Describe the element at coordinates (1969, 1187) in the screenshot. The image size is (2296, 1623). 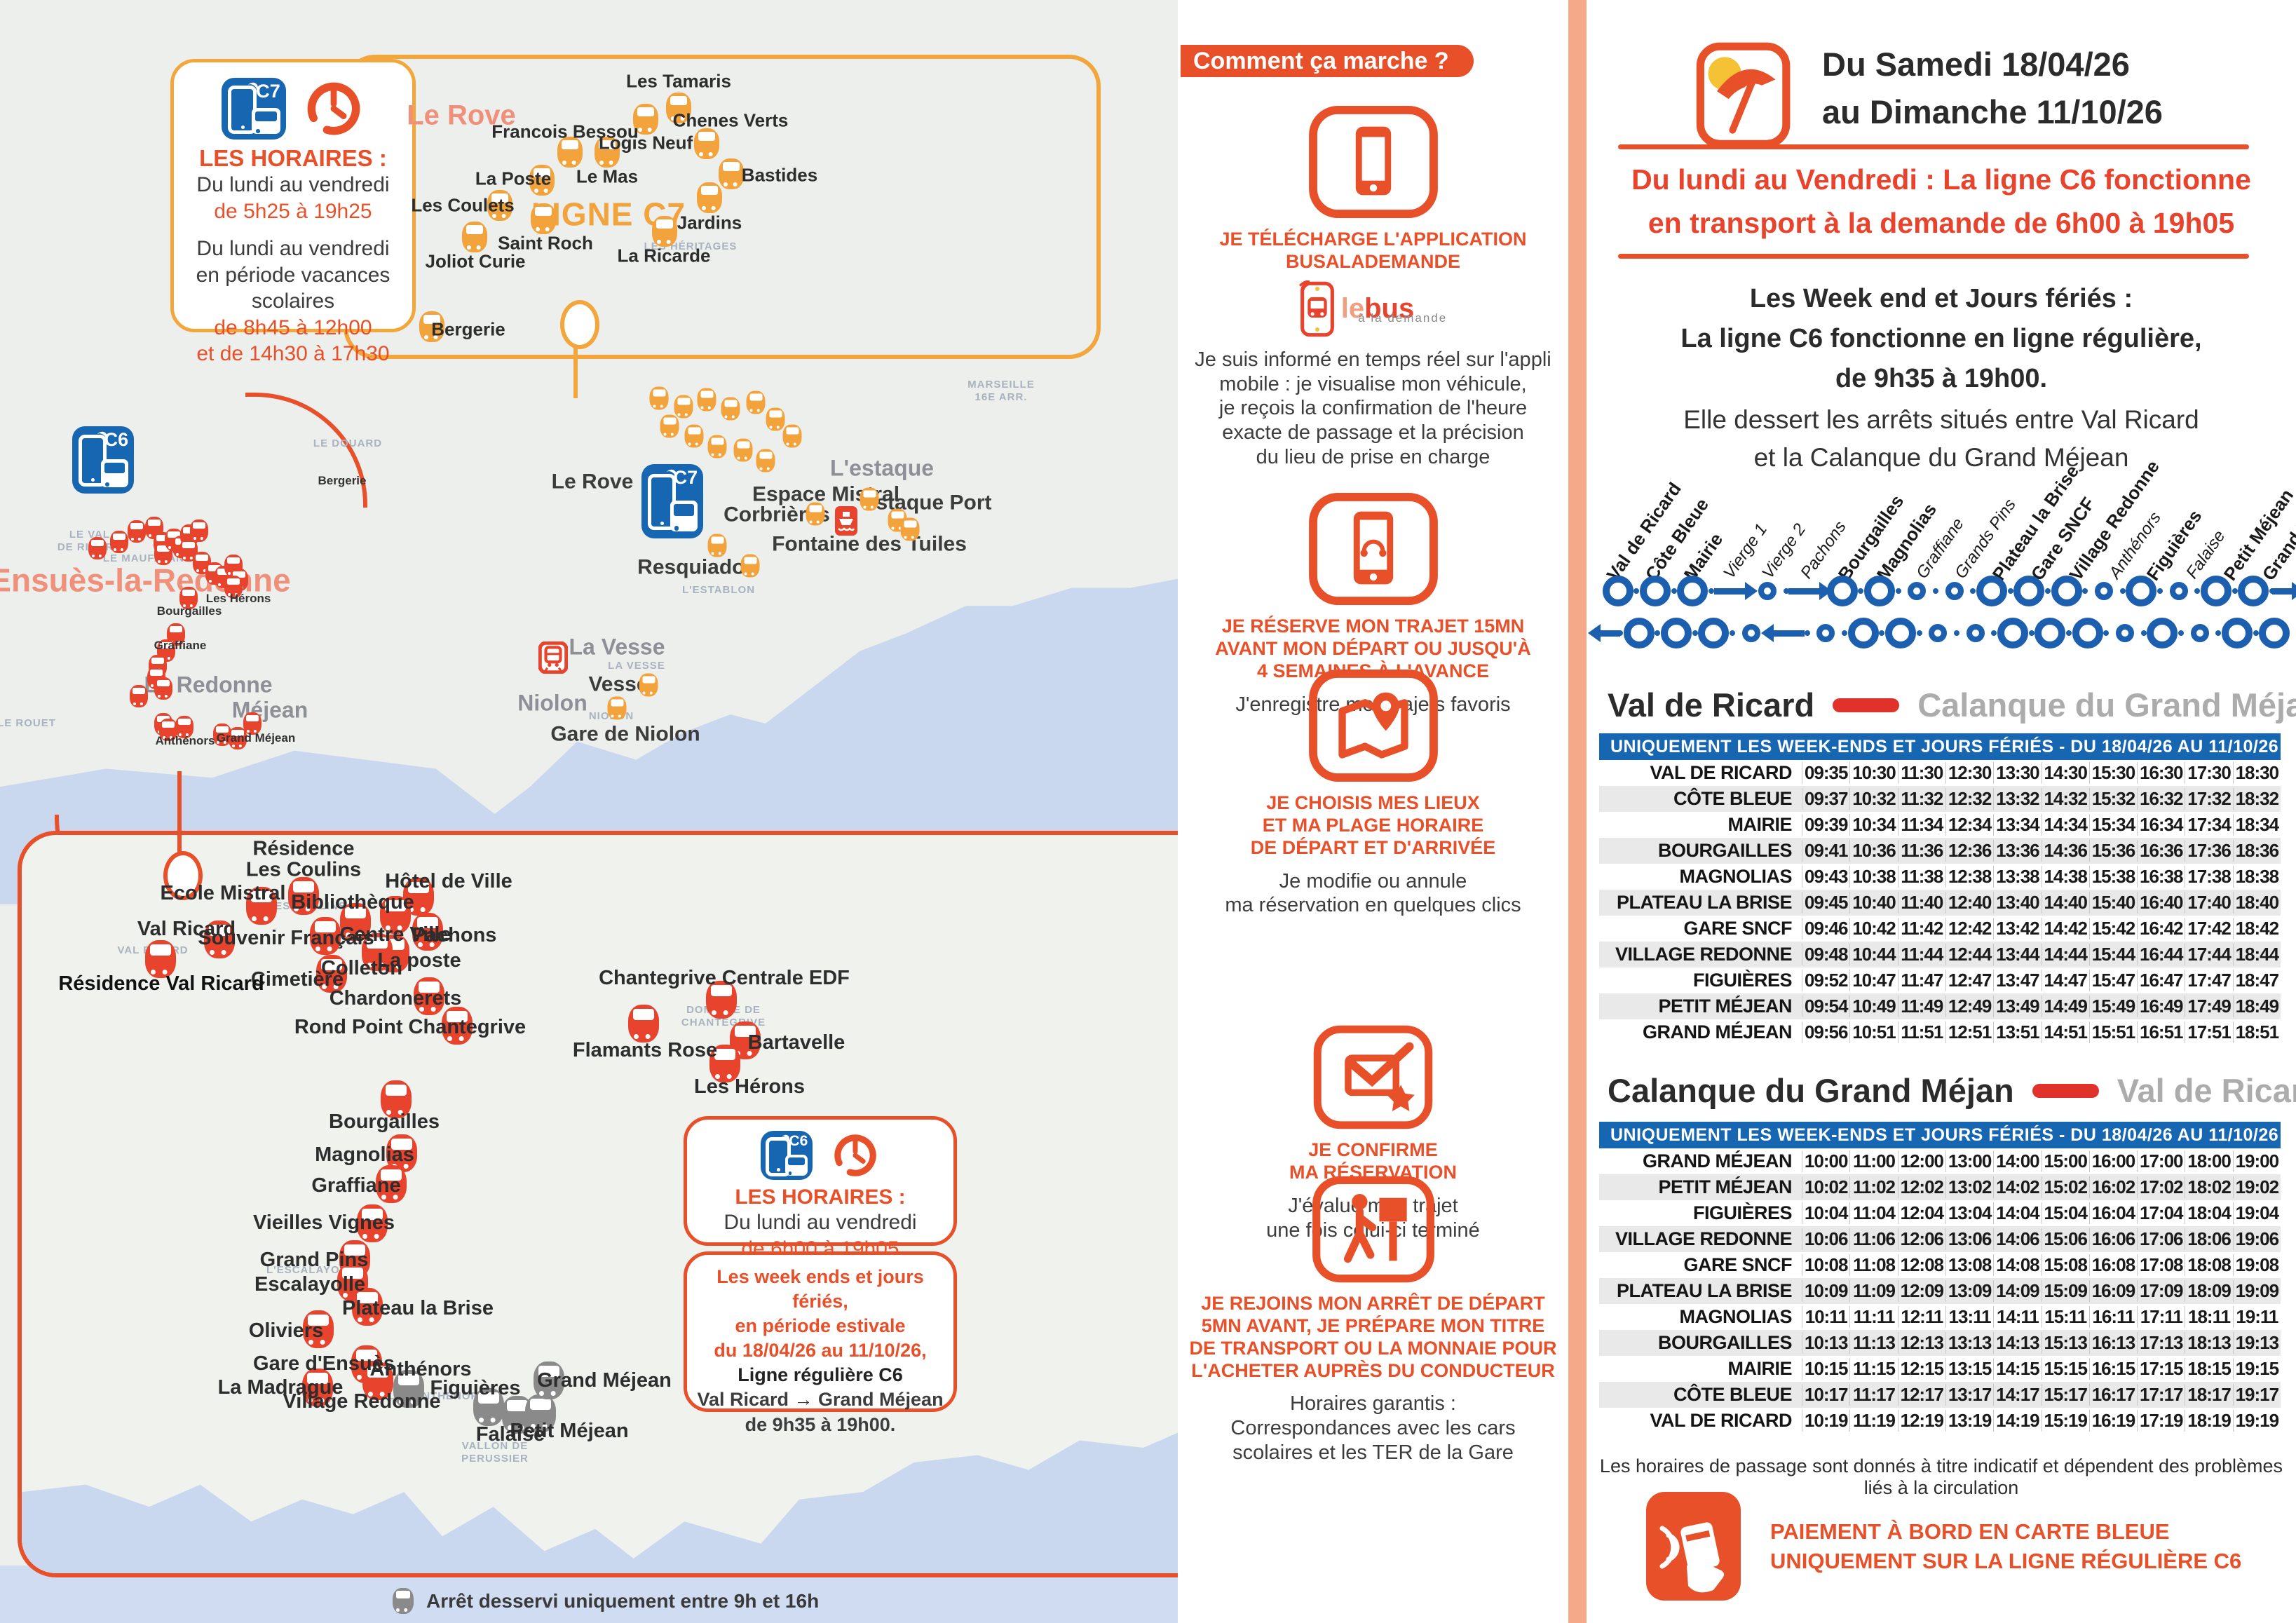
I see `timetable-time: 13:02` at that location.